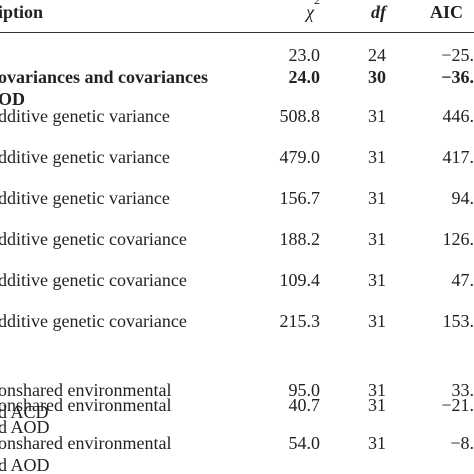 The image size is (474, 474). What do you see at coordinates (300, 321) in the screenshot?
I see `row-chi-square: 215.3` at bounding box center [300, 321].